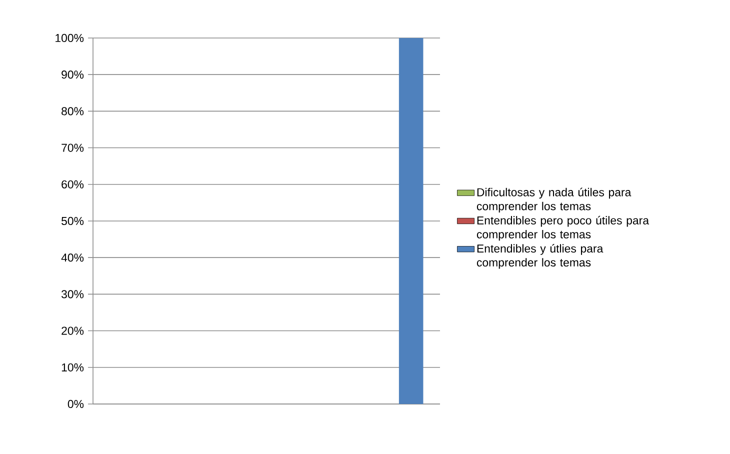  I want to click on y-tick-label: 90%, so click(73, 74).